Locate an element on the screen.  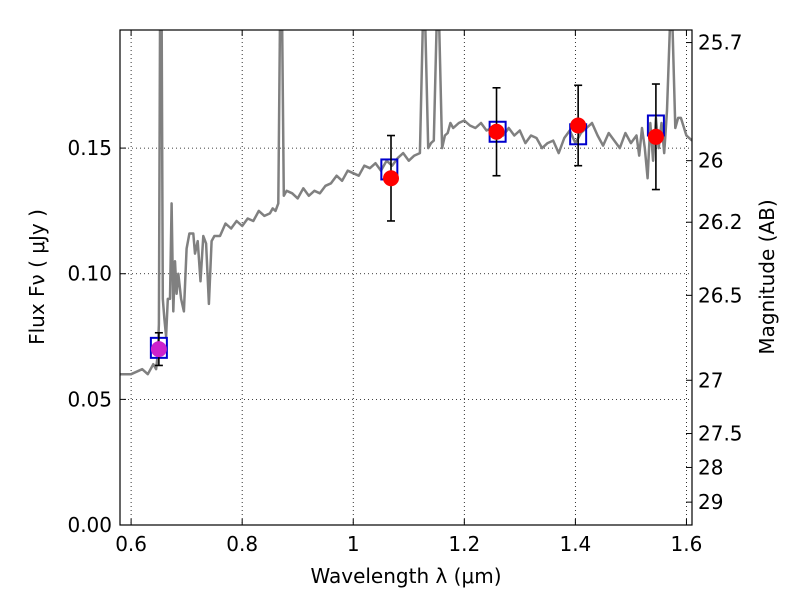
x-tick-label: 0.8 is located at coordinates (242, 544).